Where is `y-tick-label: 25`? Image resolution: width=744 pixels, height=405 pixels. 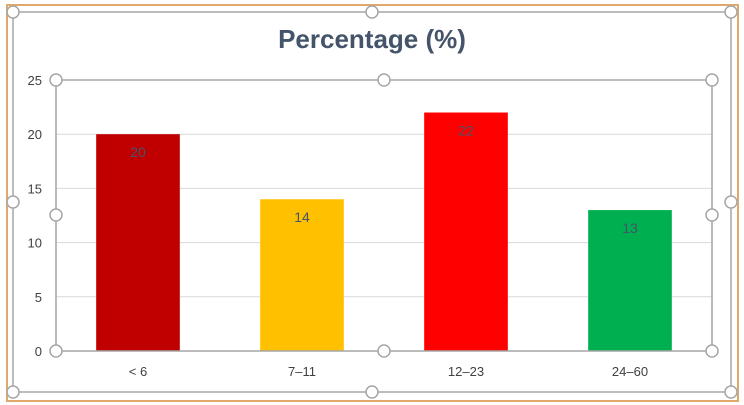 y-tick-label: 25 is located at coordinates (35, 80).